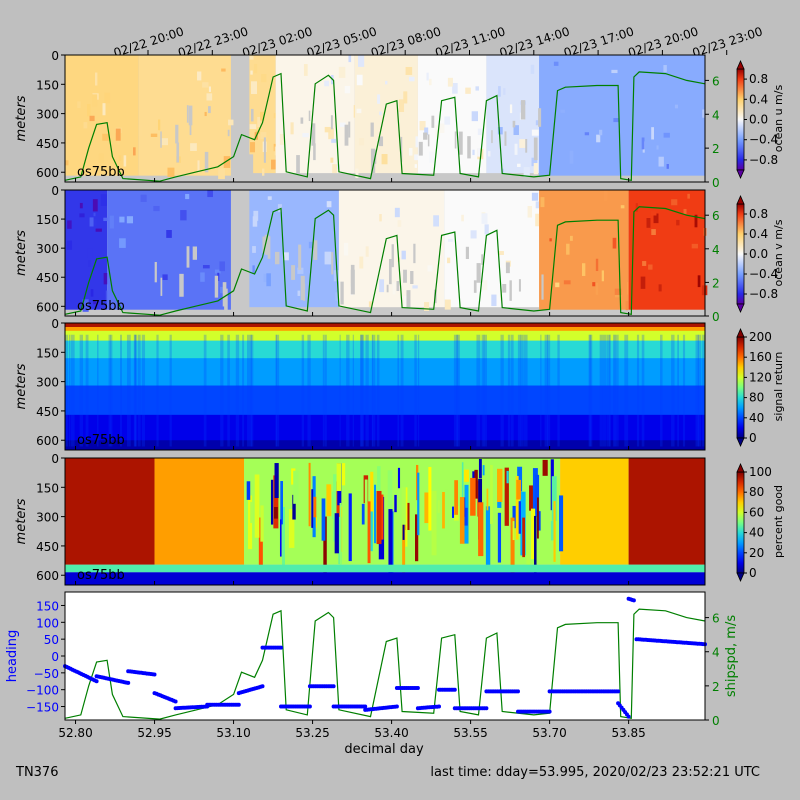 The width and height of the screenshot is (800, 800). Describe the element at coordinates (312, 733) in the screenshot. I see `x-tick-label: 53.25` at that location.